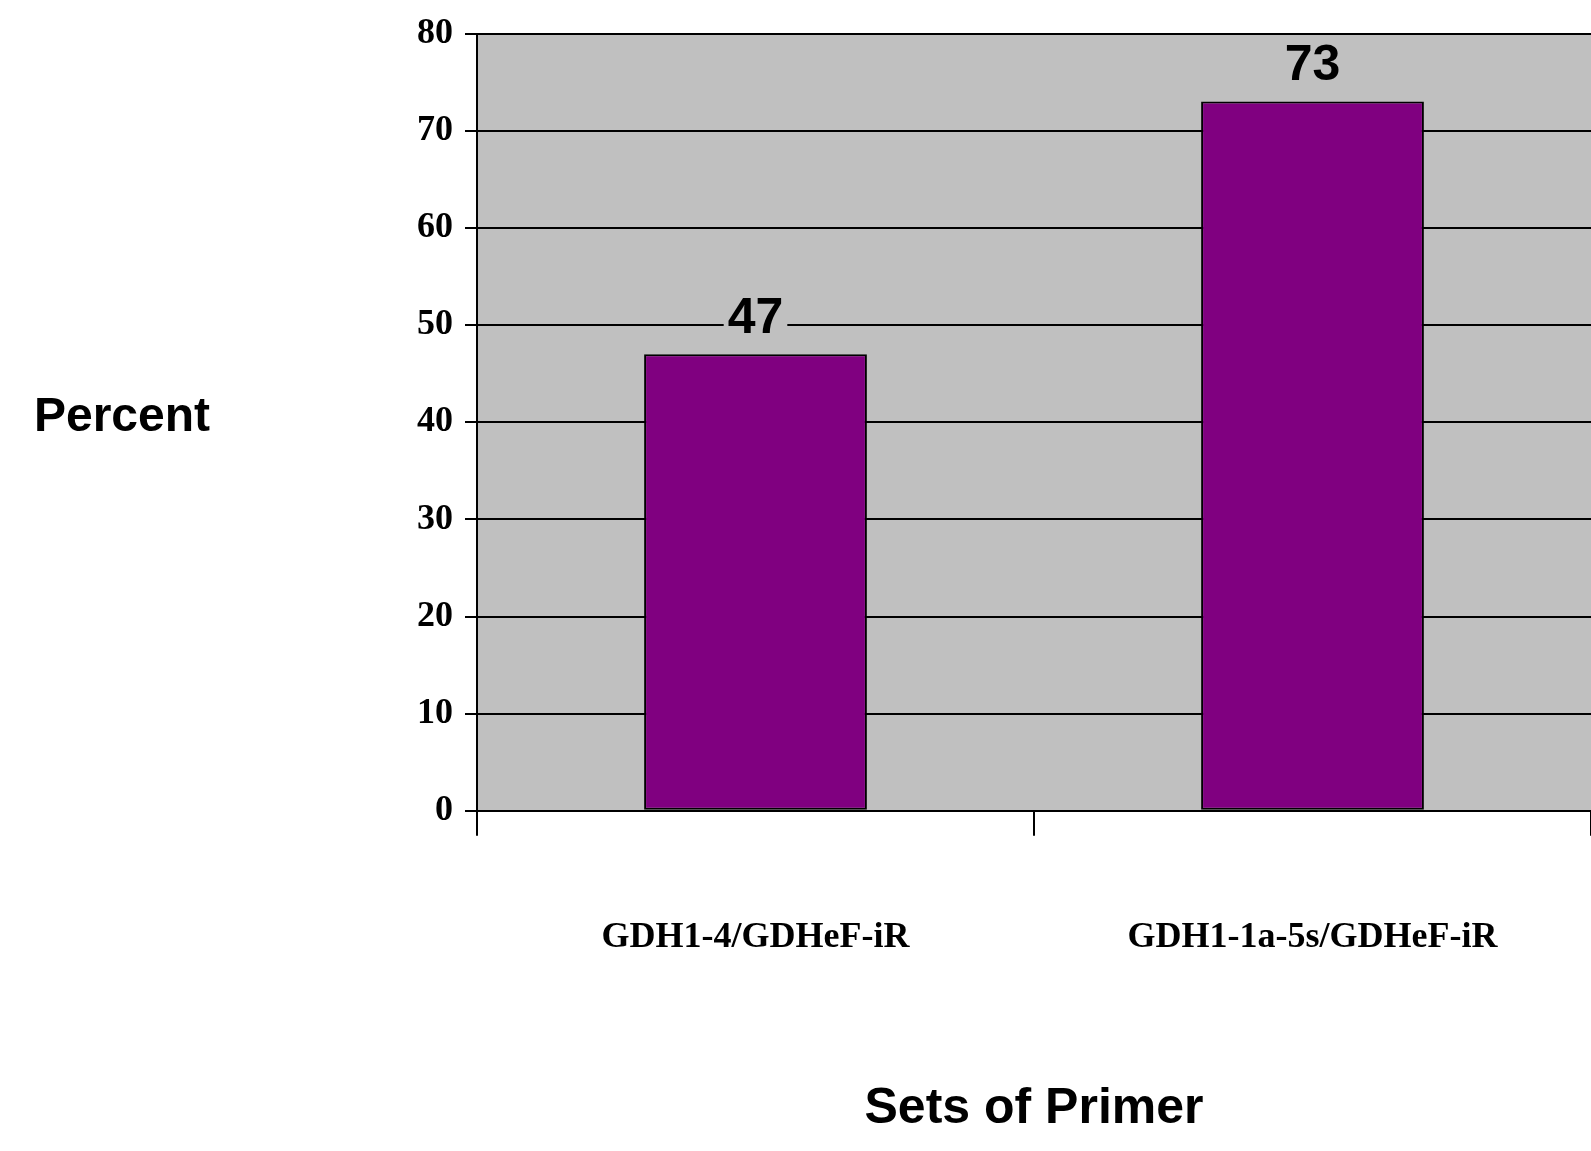 This screenshot has width=1591, height=1151. What do you see at coordinates (1034, 1105) in the screenshot?
I see `x-axis-title: Sets of Primer` at bounding box center [1034, 1105].